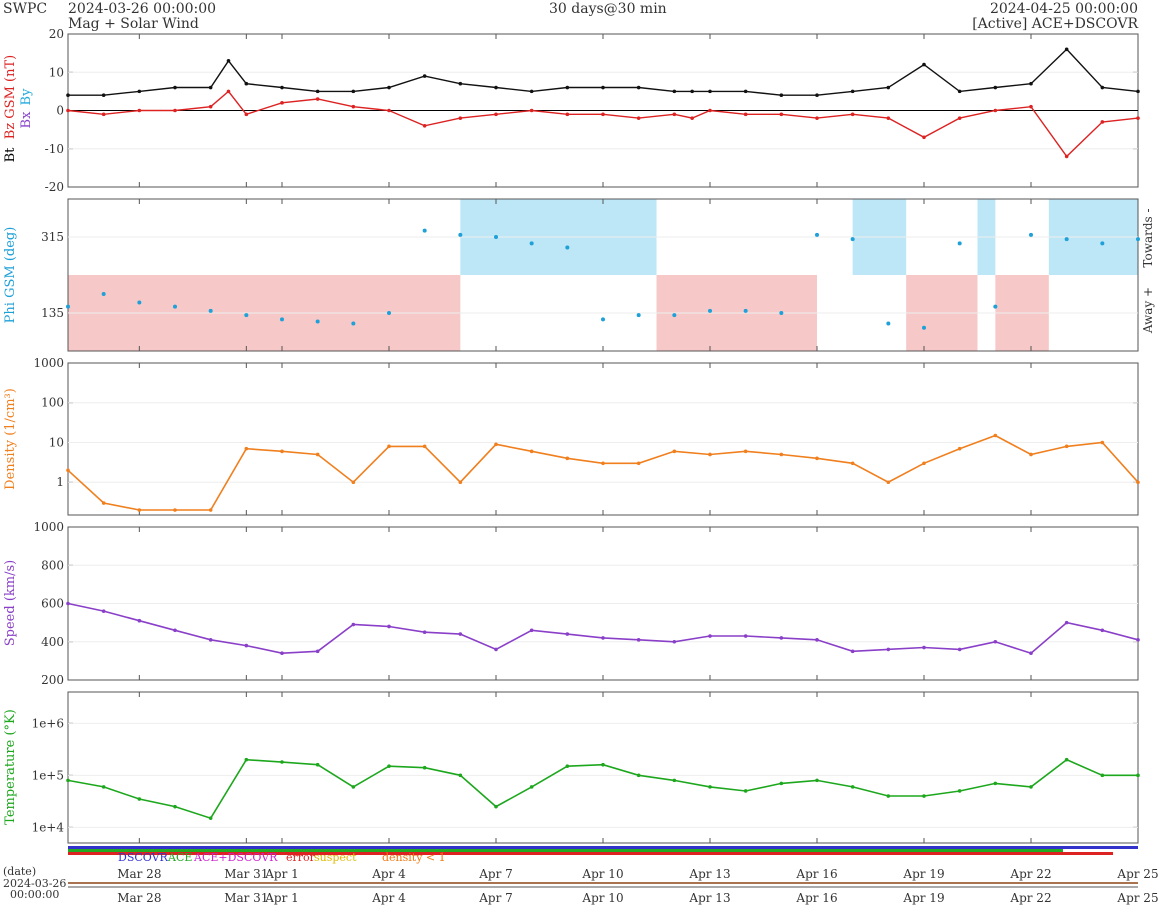  Describe the element at coordinates (816, 898) in the screenshot. I see `x-tick-label-lower: Apr 16` at that location.